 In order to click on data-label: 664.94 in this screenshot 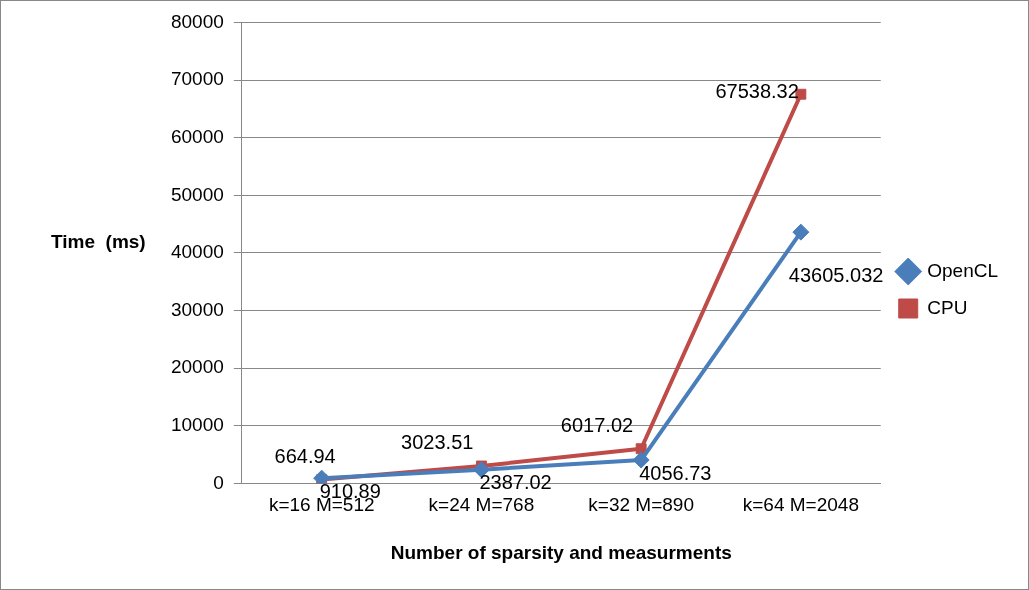, I will do `click(305, 456)`.